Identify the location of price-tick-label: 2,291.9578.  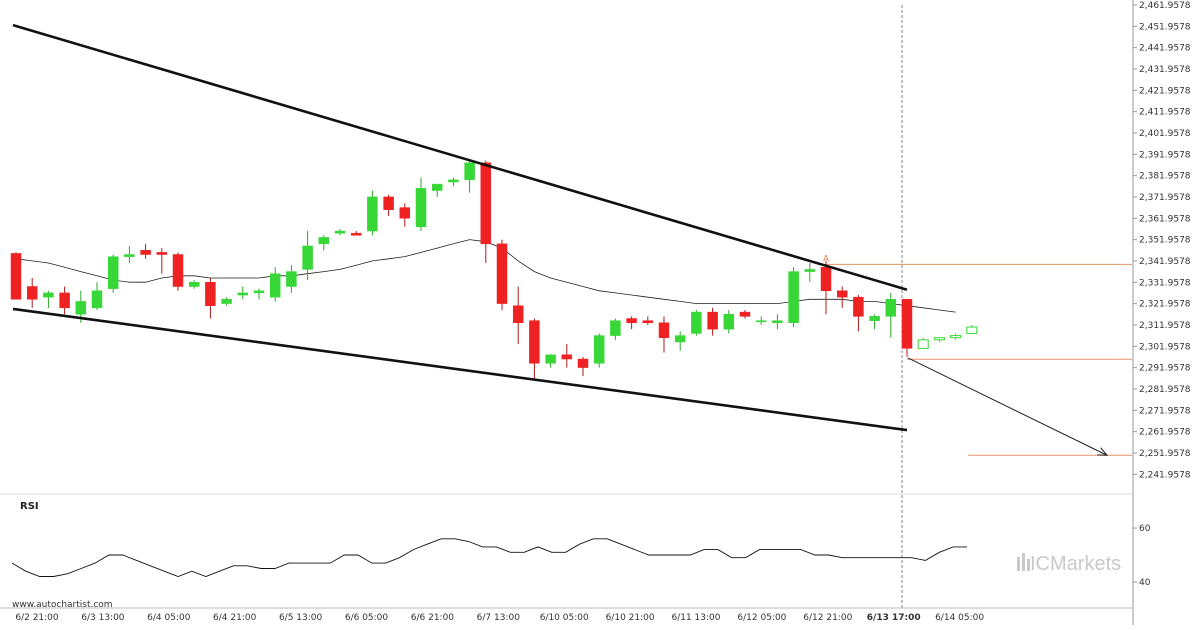
(1165, 369).